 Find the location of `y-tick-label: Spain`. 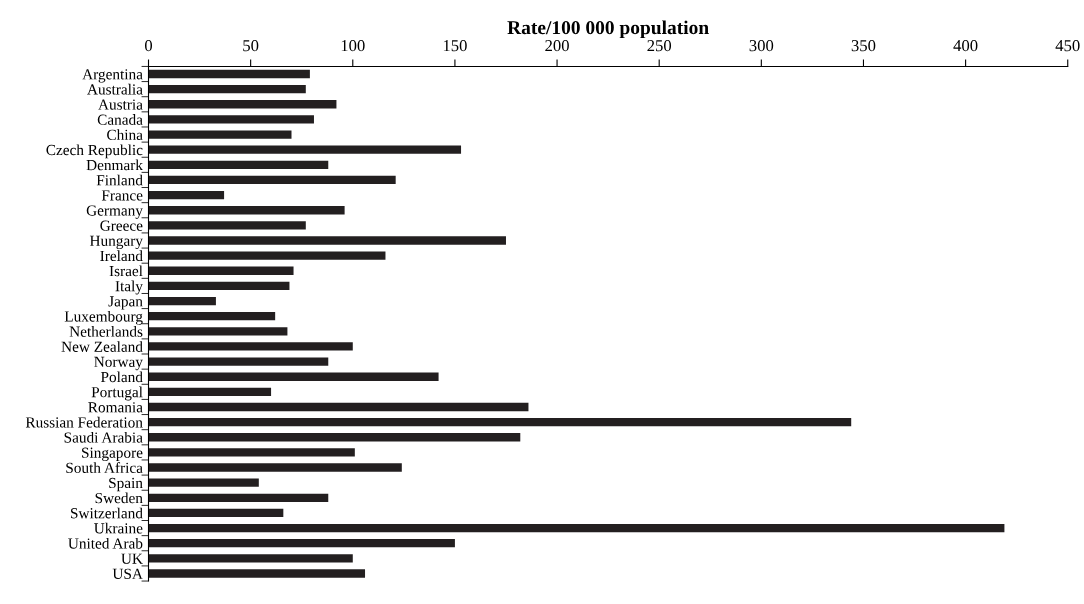

y-tick-label: Spain is located at coordinates (126, 484).